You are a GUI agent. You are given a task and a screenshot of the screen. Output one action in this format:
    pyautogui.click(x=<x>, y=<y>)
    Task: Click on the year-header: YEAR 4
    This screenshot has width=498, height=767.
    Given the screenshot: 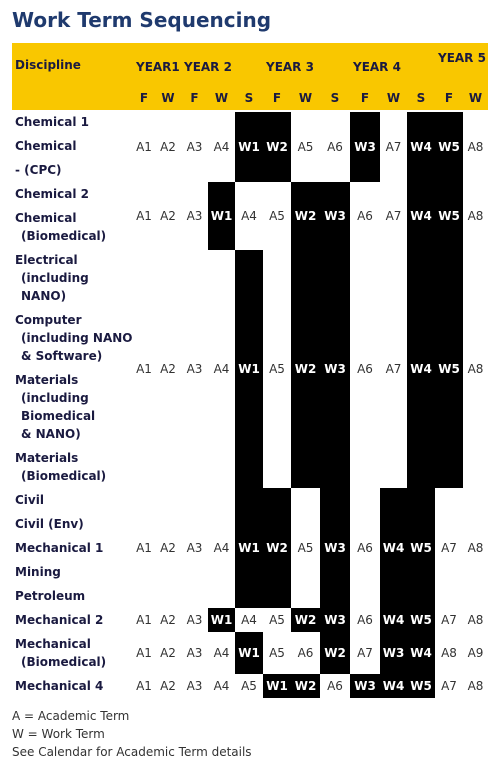 What is the action you would take?
    pyautogui.click(x=377, y=67)
    